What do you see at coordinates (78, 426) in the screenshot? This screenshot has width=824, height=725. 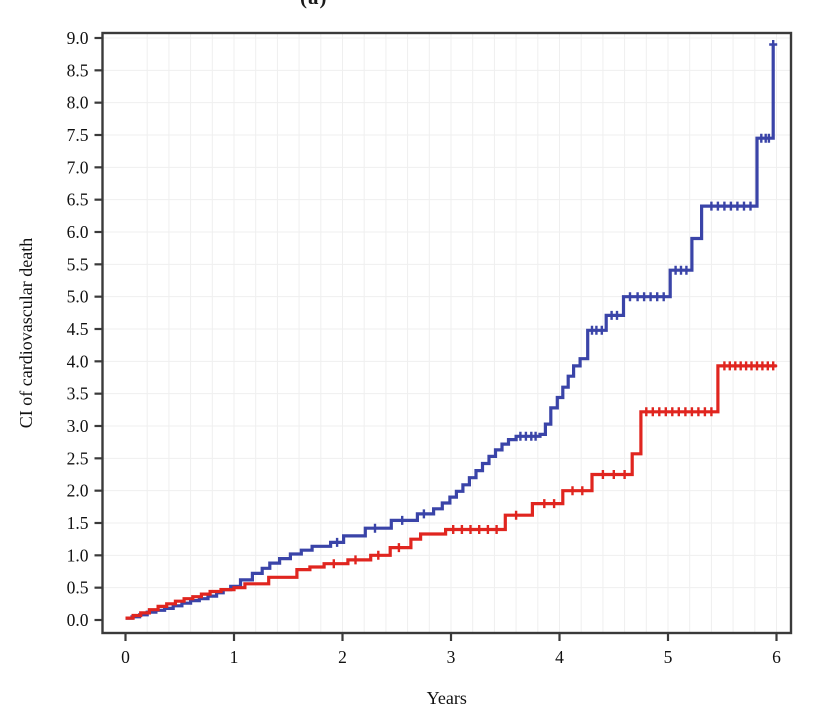 I see `y-tick-label: 3.0` at bounding box center [78, 426].